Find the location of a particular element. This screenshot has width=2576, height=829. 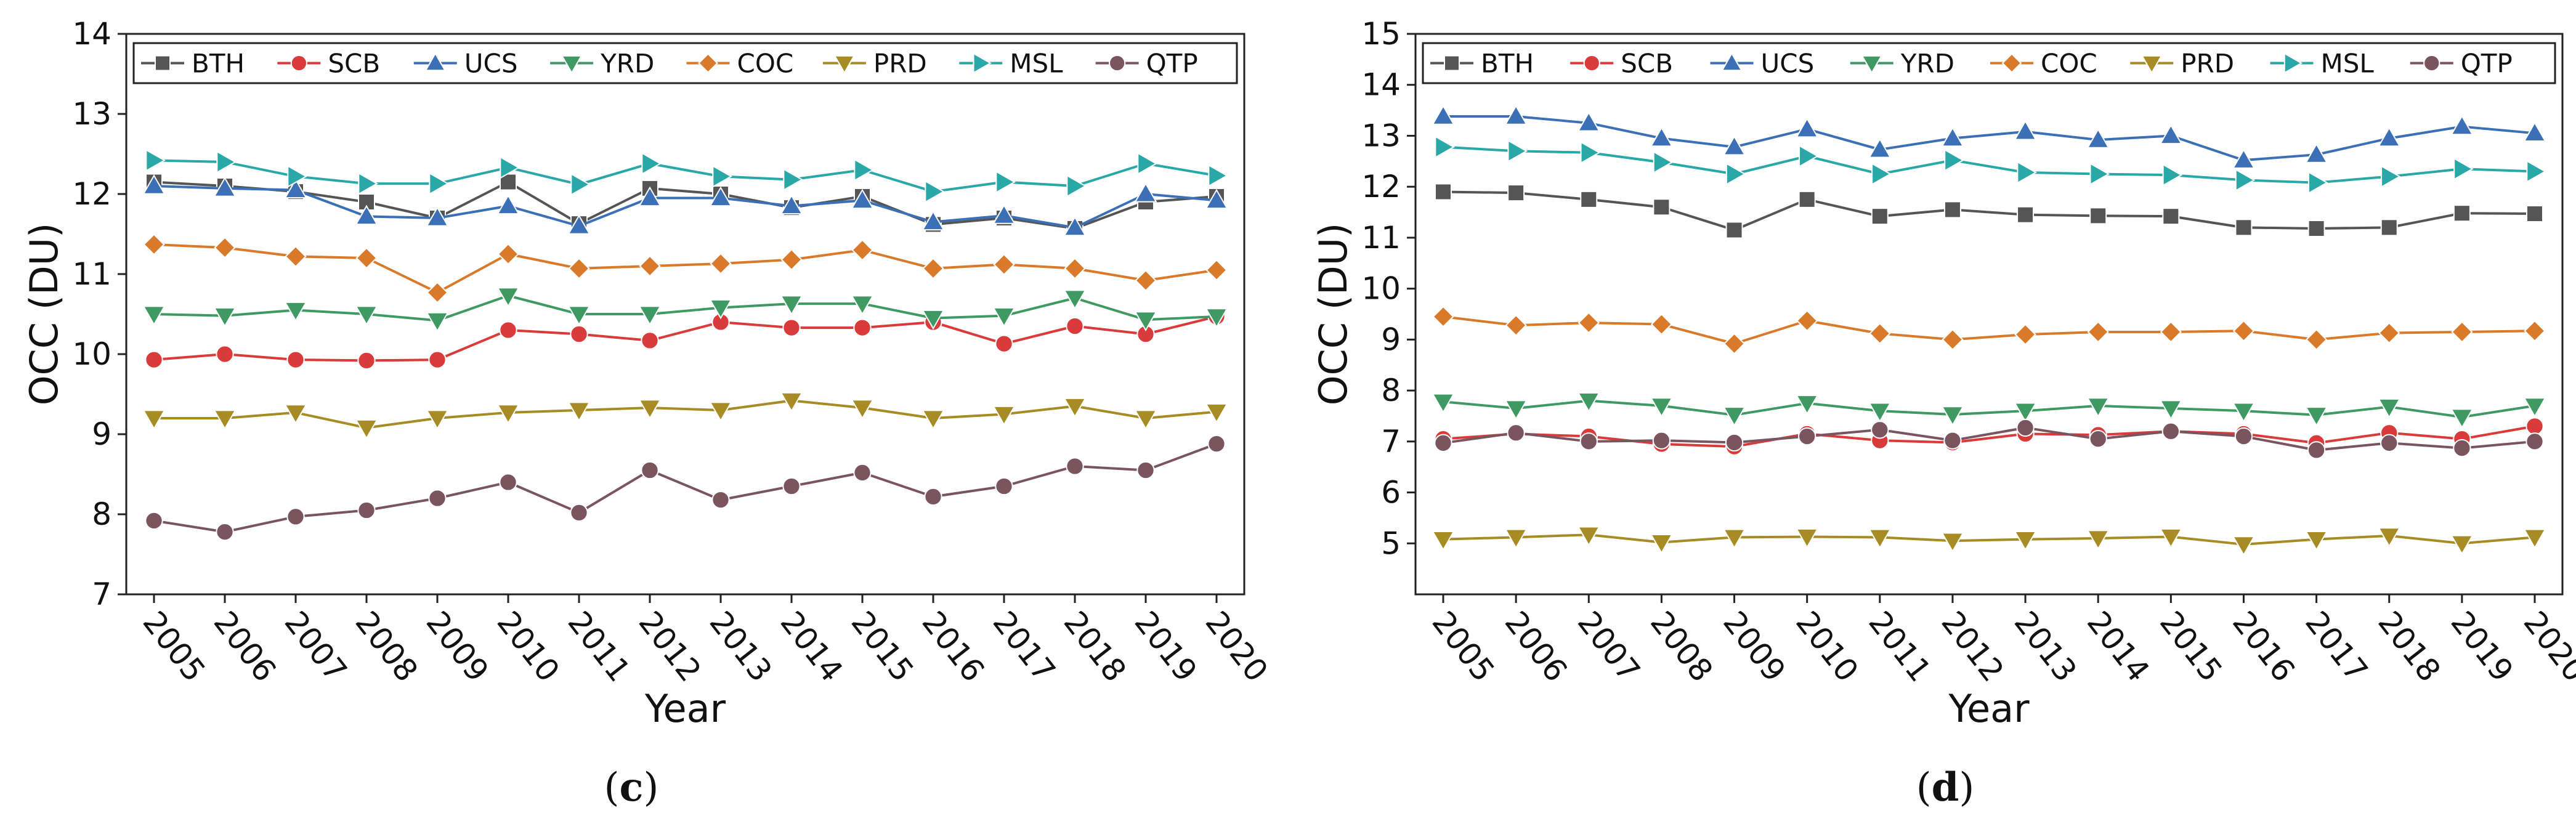

data-point-ucs-2011 is located at coordinates (579, 224).